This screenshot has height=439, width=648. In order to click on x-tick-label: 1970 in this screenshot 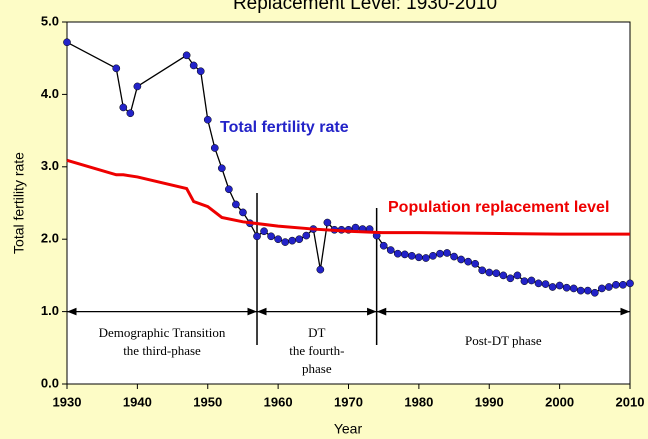, I will do `click(348, 401)`.